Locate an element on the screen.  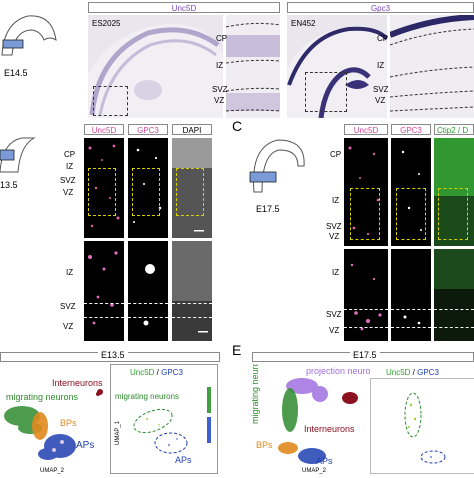
brain-sketch-e14 is located at coordinates (29, 35).